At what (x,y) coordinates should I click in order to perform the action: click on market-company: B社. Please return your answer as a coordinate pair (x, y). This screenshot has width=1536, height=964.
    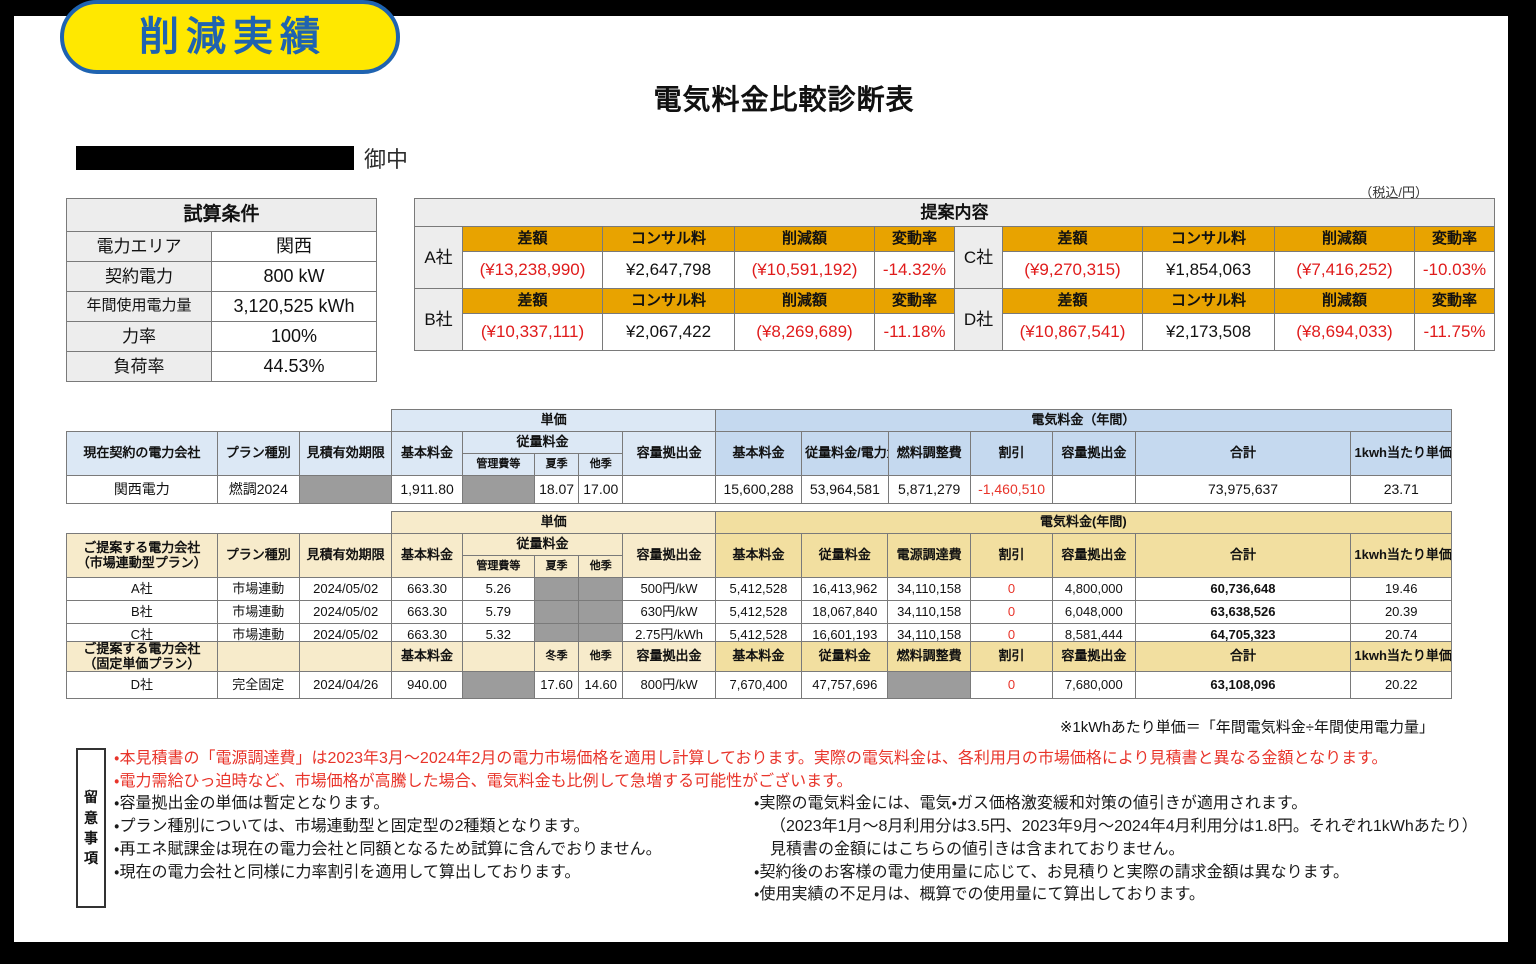
    Looking at the image, I should click on (142, 612).